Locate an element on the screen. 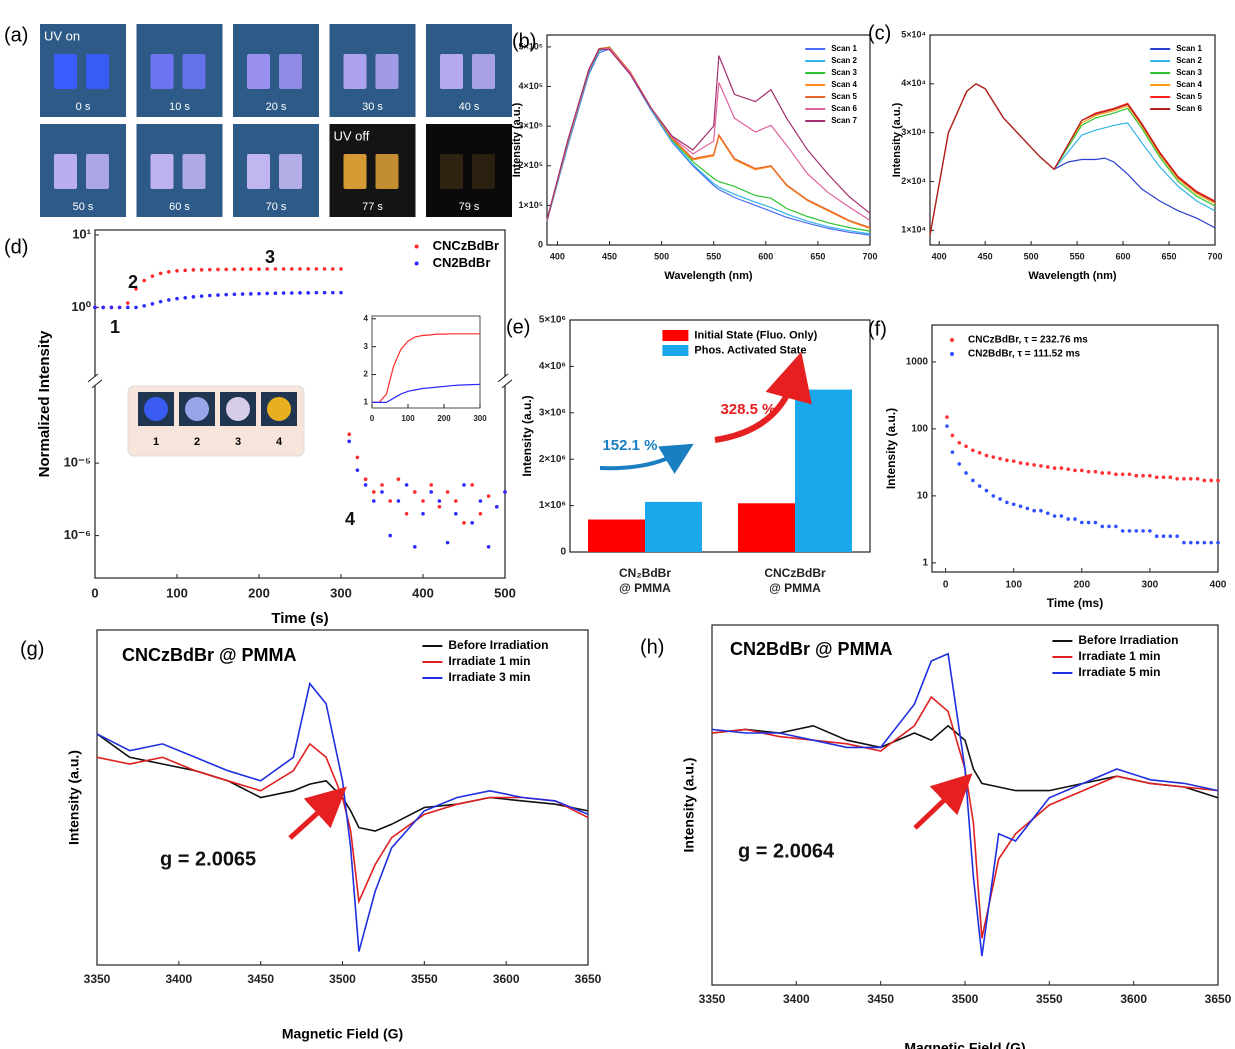  photo-tag: UV off is located at coordinates (352, 135).